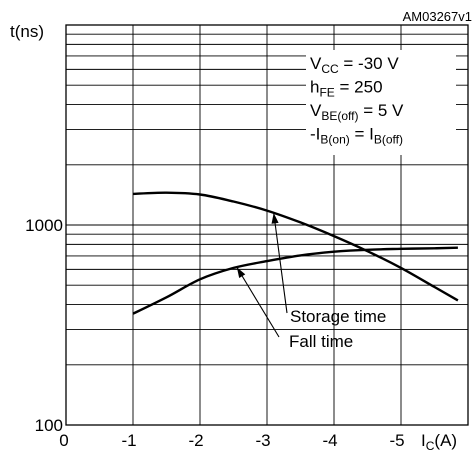  Describe the element at coordinates (339, 116) in the screenshot. I see `condition-subscript: BE(off)` at that location.